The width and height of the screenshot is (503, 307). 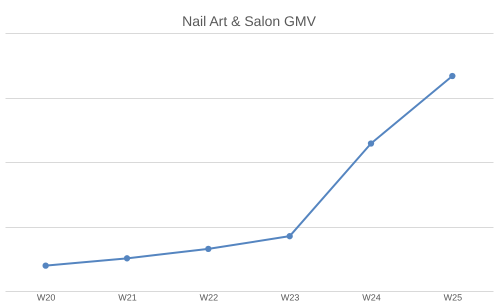 What do you see at coordinates (290, 297) in the screenshot?
I see `x-tick-label: W23` at bounding box center [290, 297].